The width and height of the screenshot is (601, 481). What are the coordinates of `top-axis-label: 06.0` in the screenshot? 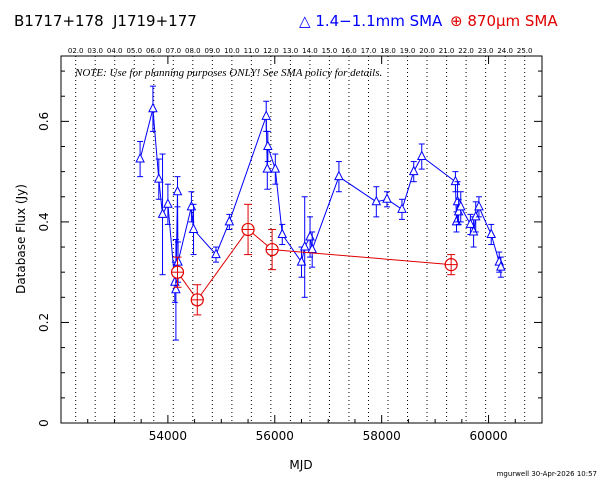 It's located at (154, 51).